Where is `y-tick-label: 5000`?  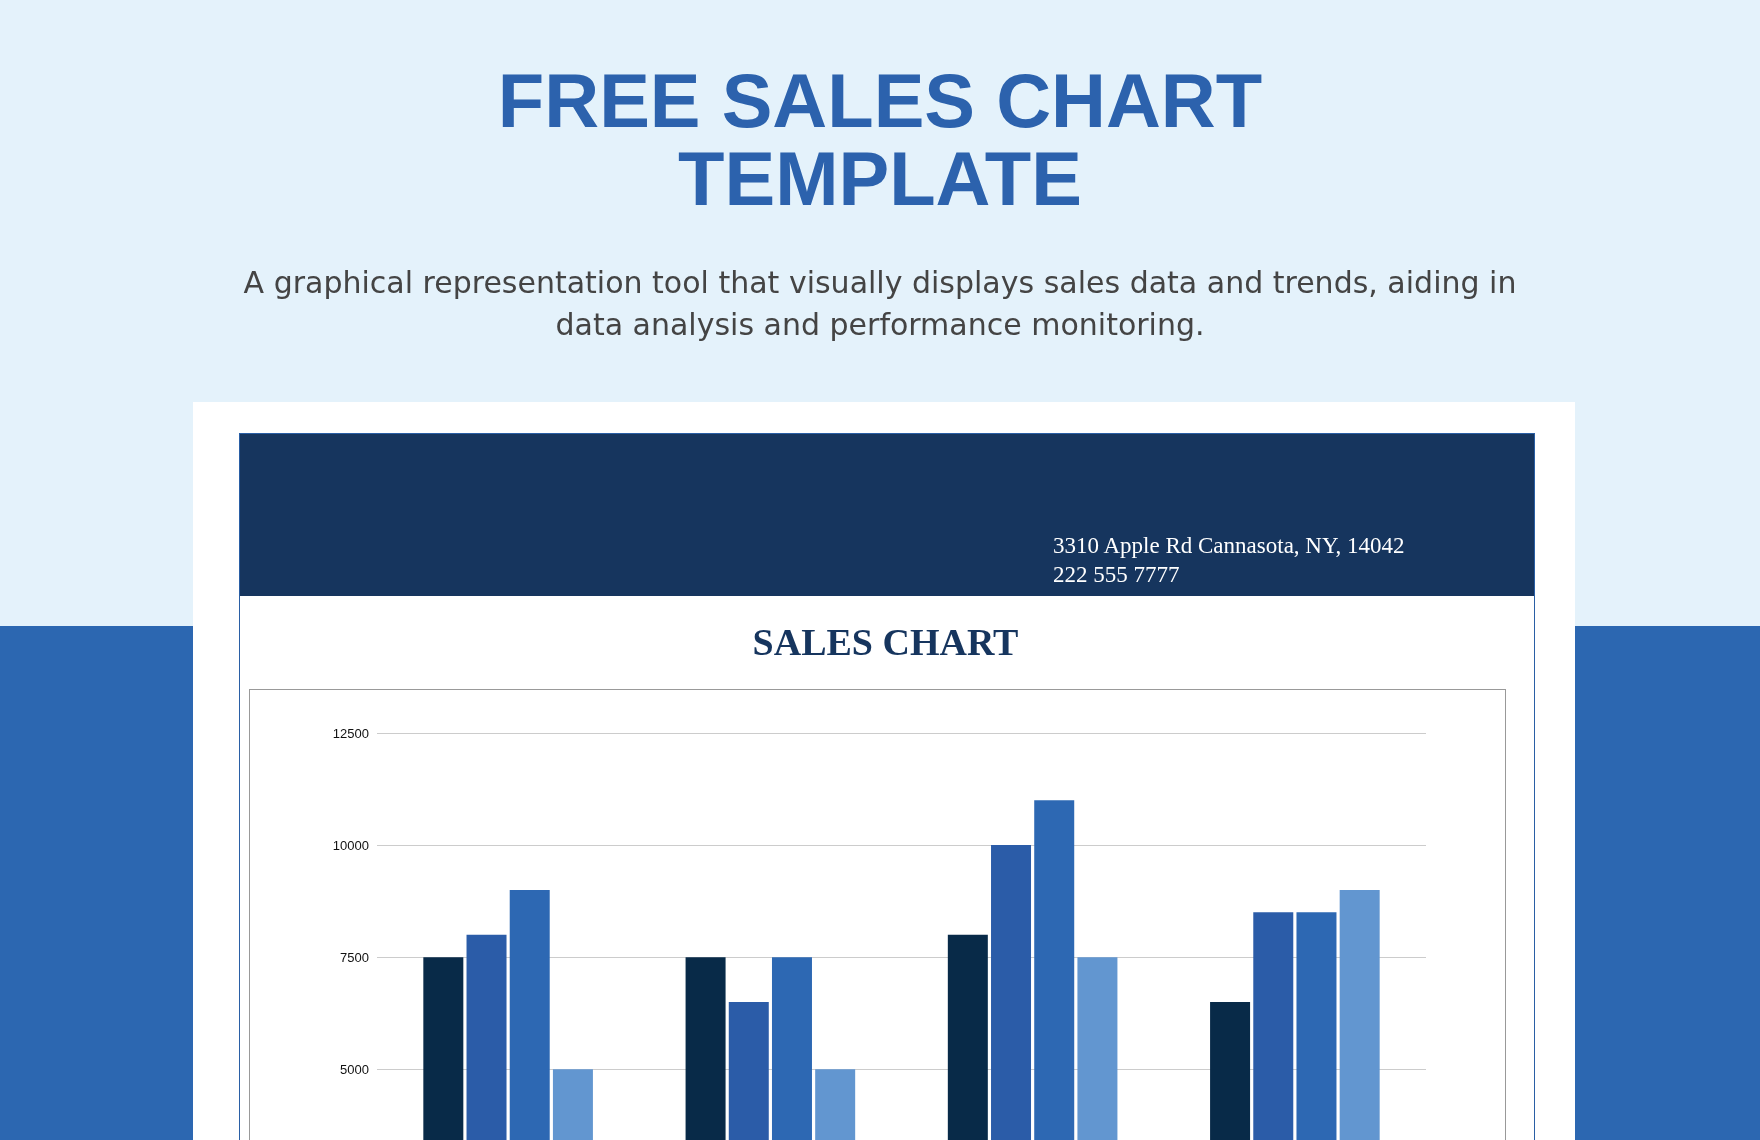
y-tick-label: 5000 is located at coordinates (354, 1069).